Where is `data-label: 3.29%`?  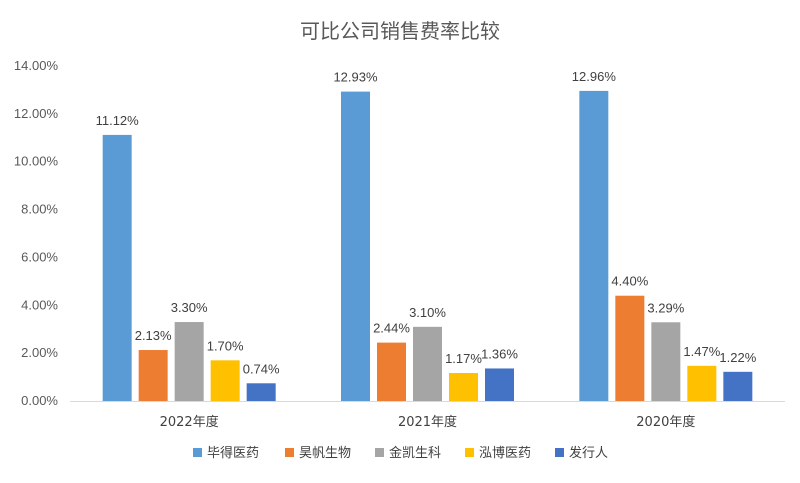 data-label: 3.29% is located at coordinates (665, 307).